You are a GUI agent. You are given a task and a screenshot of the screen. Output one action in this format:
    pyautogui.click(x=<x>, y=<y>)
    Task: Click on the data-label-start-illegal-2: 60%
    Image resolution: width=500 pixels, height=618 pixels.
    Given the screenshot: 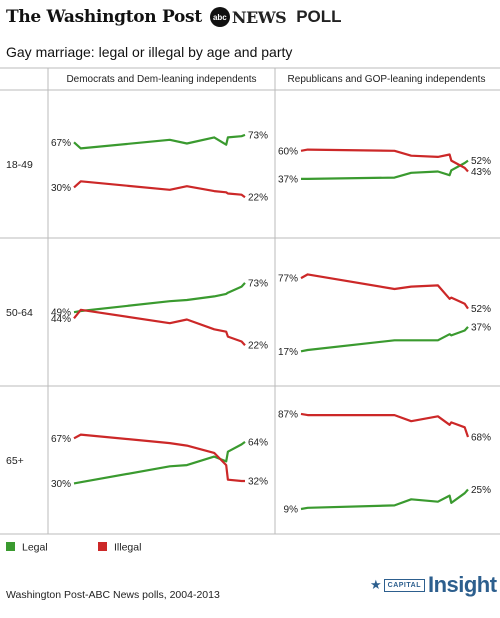 What is the action you would take?
    pyautogui.click(x=288, y=151)
    